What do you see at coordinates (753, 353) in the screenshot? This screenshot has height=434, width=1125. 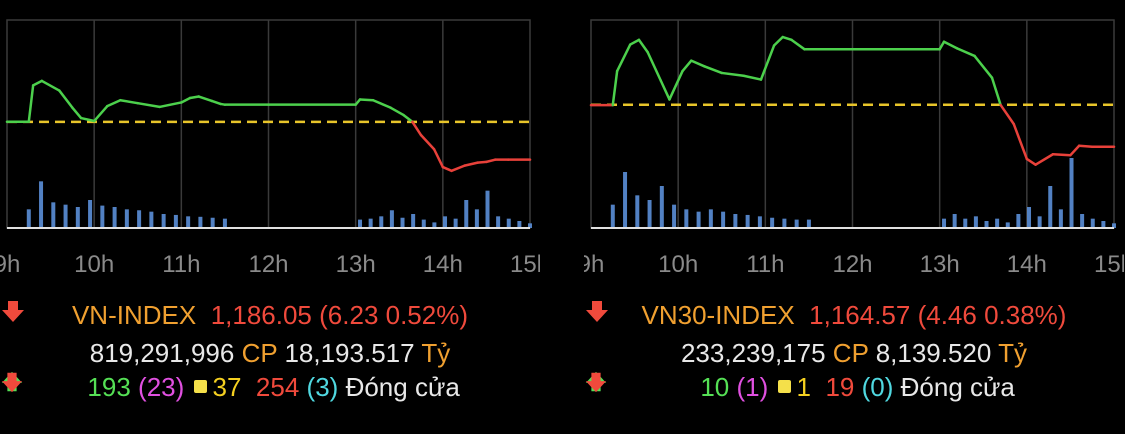 I see `volume-value: 233,239,175` at bounding box center [753, 353].